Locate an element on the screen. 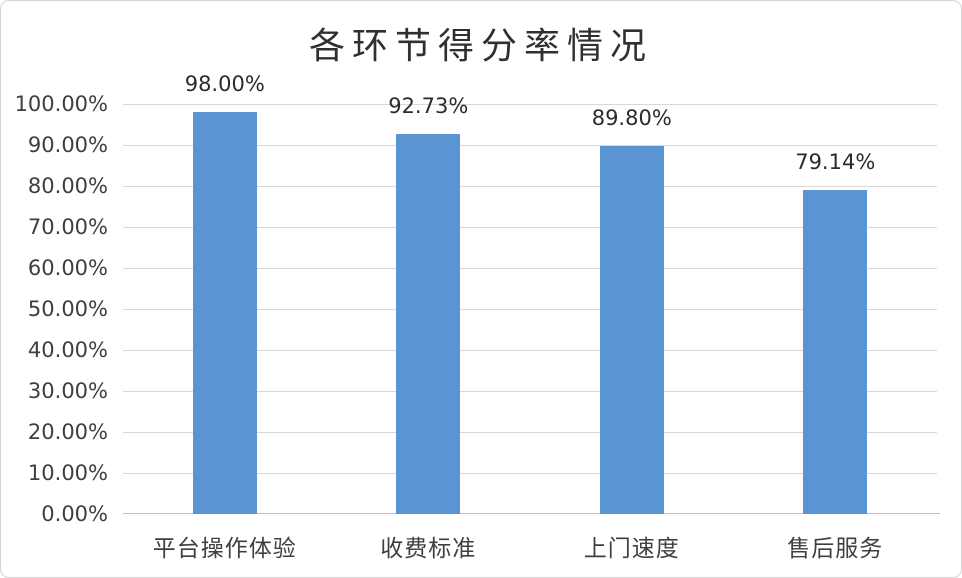  category-label: 售后服务 is located at coordinates (835, 549).